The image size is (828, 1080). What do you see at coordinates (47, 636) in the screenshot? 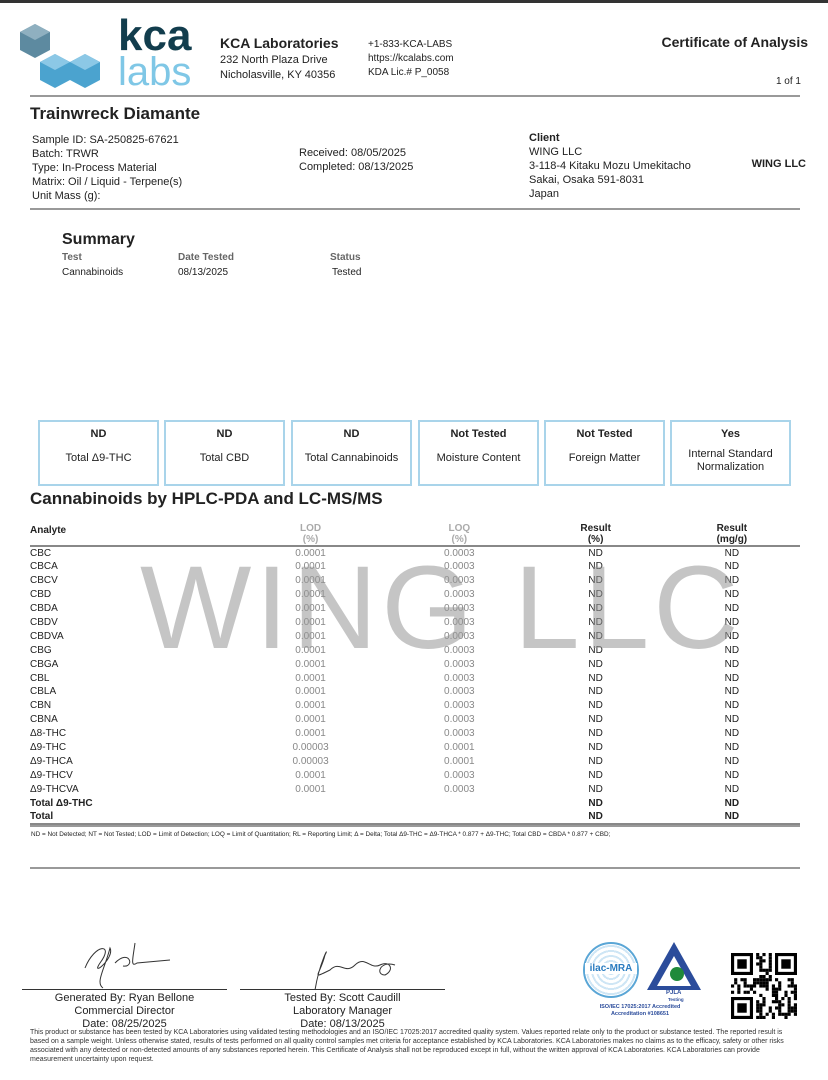
I see `cell-analyte: CBDVA` at bounding box center [47, 636].